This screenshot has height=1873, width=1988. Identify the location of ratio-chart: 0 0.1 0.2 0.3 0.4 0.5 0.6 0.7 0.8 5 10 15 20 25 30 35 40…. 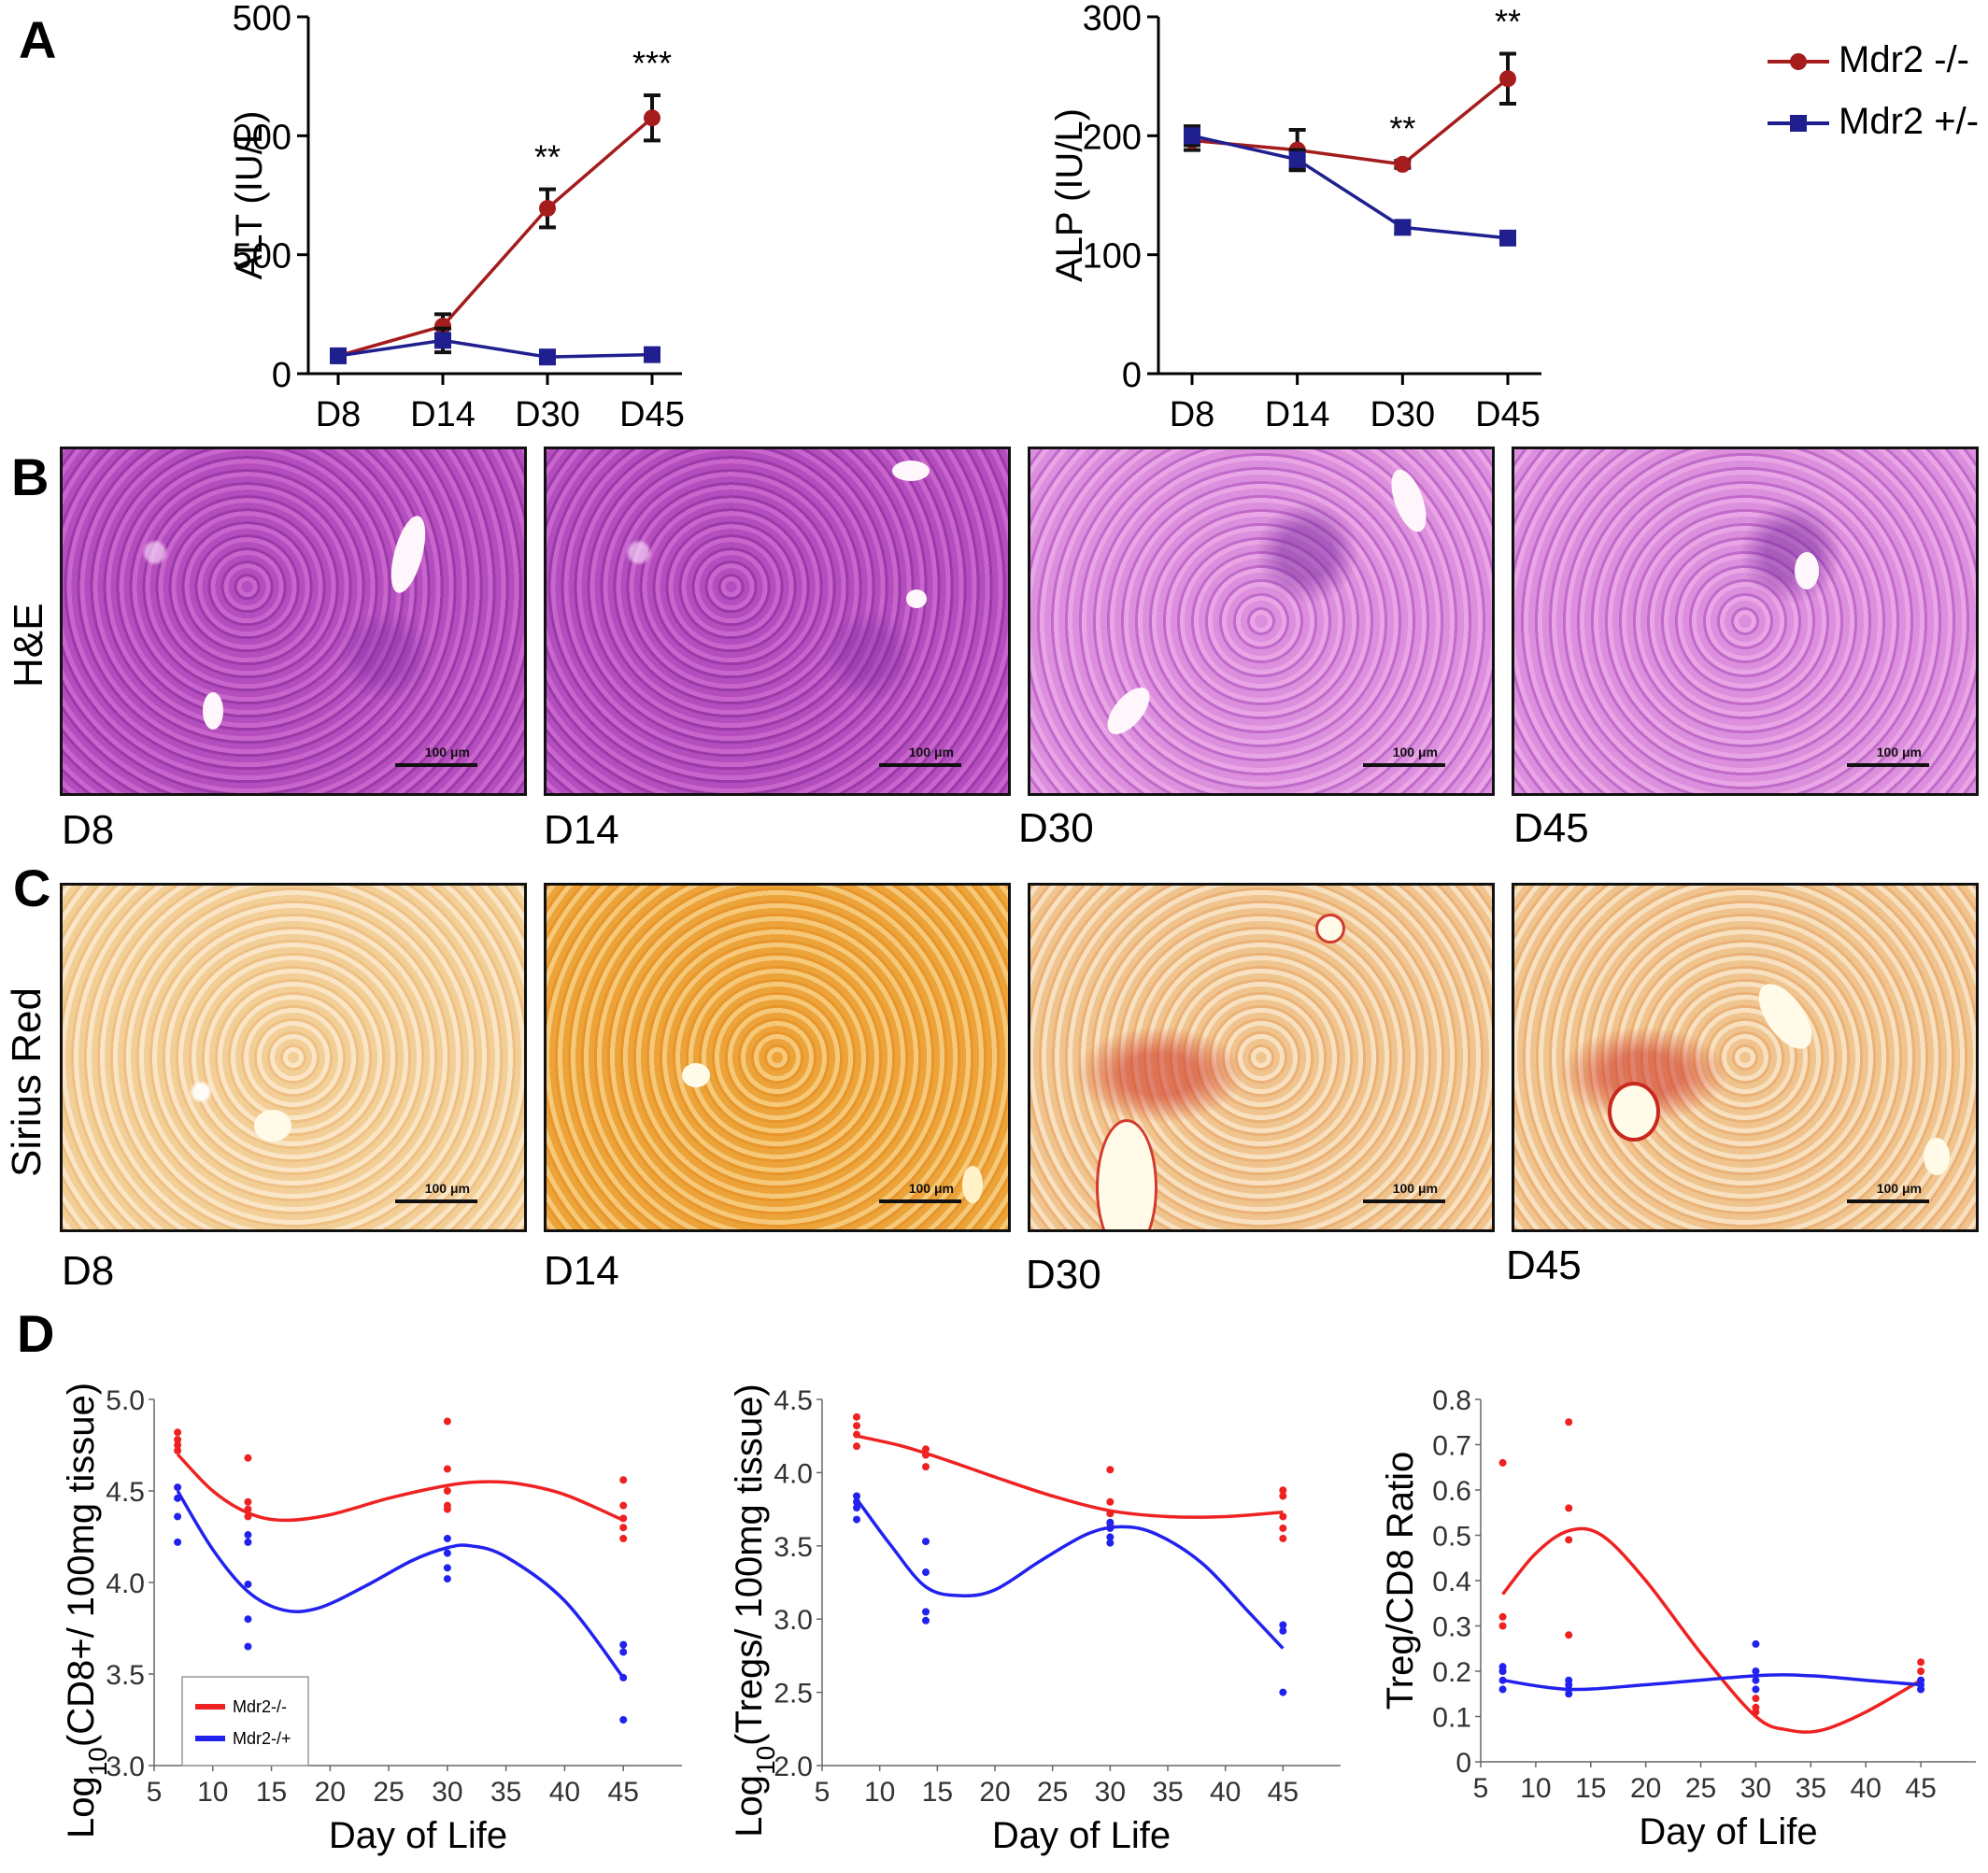
(1678, 1619).